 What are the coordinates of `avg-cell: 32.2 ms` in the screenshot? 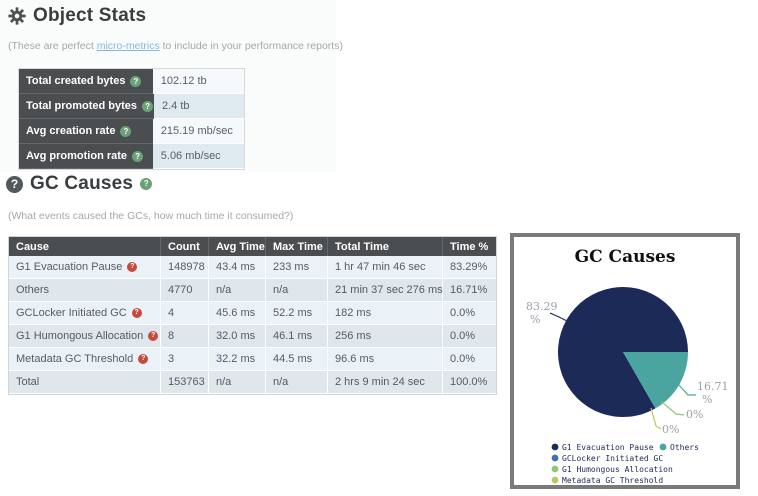 It's located at (237, 359).